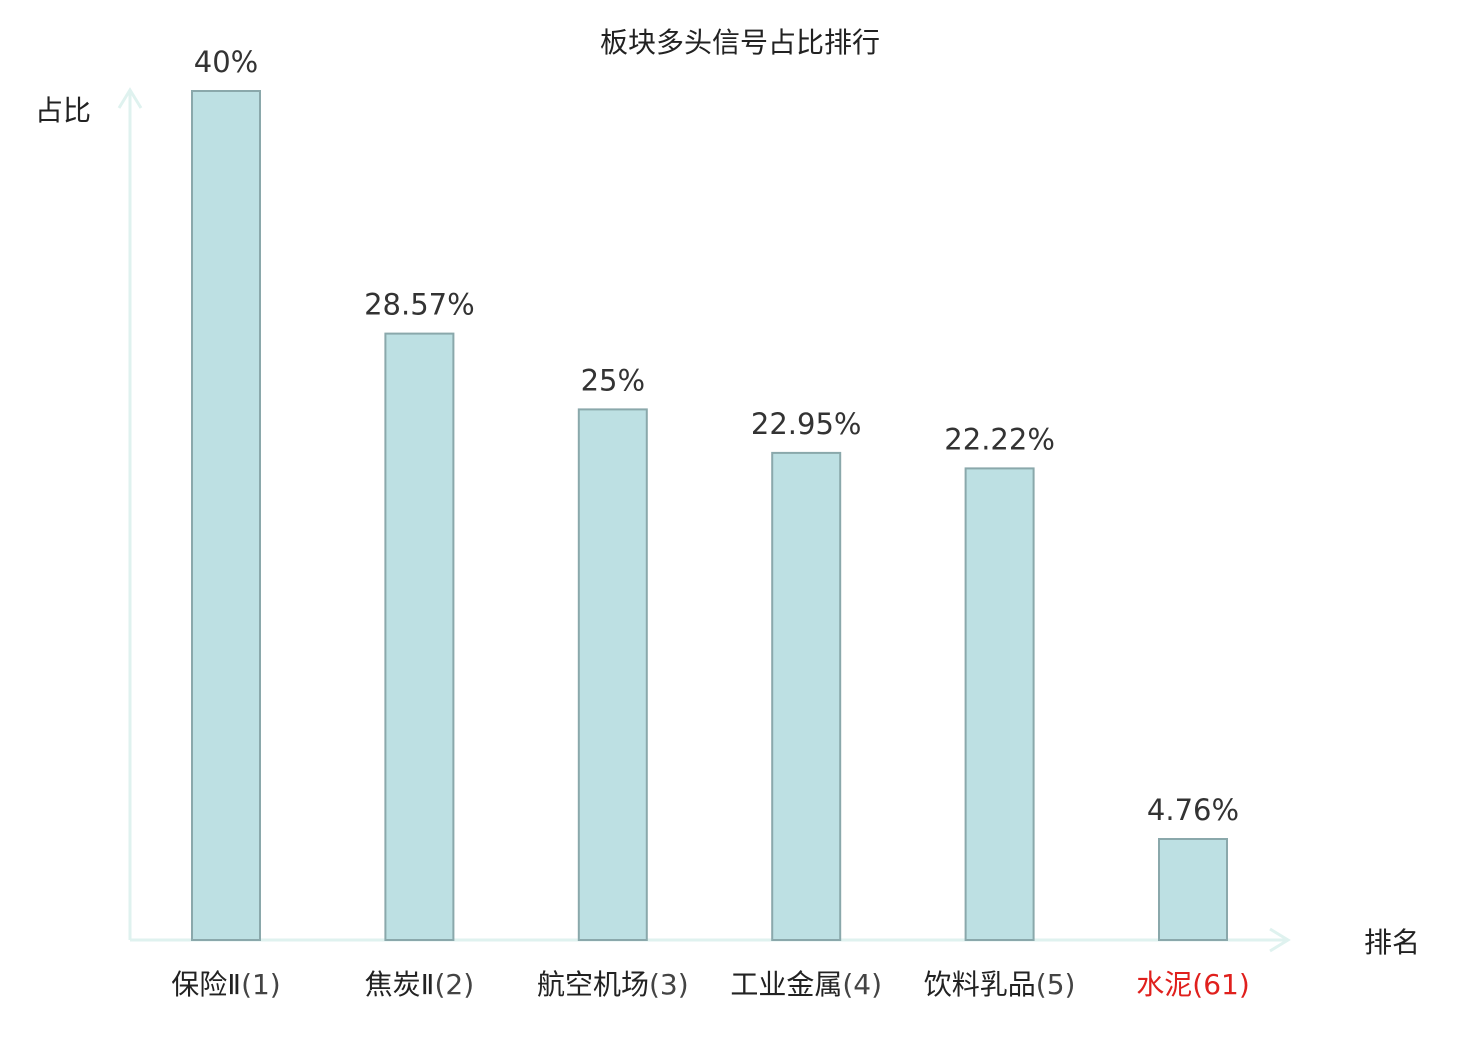 This screenshot has width=1480, height=1044. I want to click on category-rank-4: (4), so click(862, 984).